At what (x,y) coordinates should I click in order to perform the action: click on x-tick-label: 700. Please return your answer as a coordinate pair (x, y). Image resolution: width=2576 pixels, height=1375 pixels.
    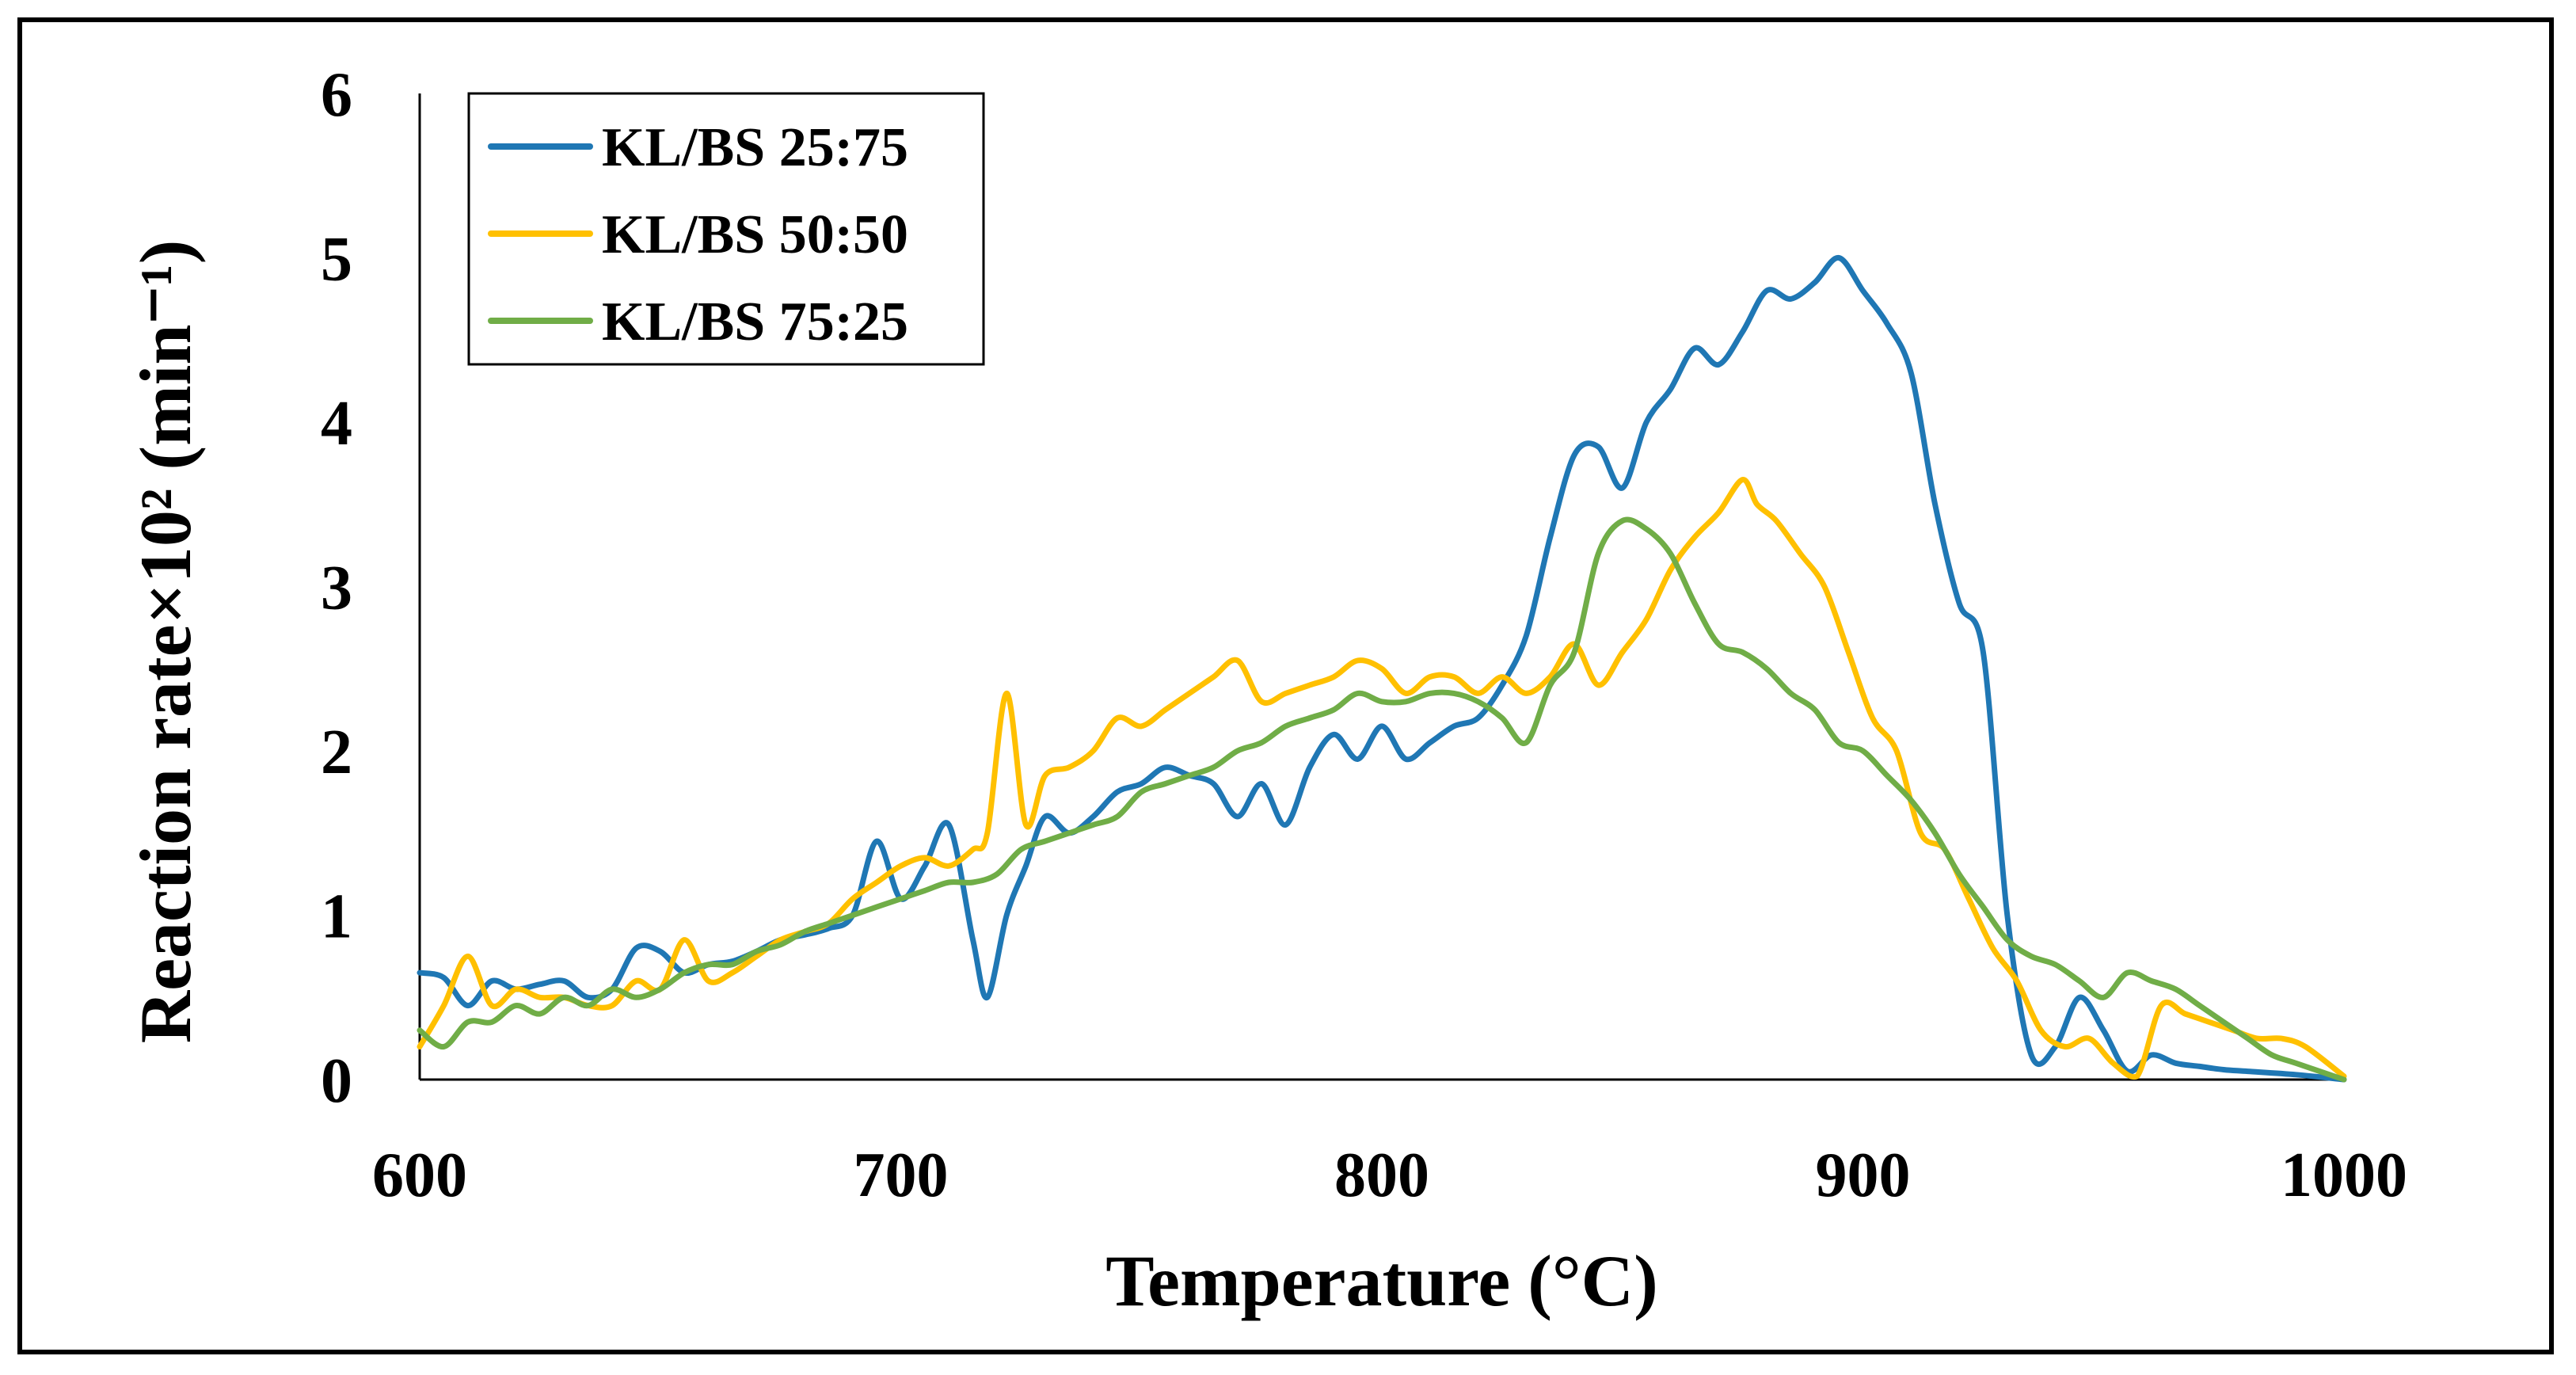
    Looking at the image, I should click on (901, 1175).